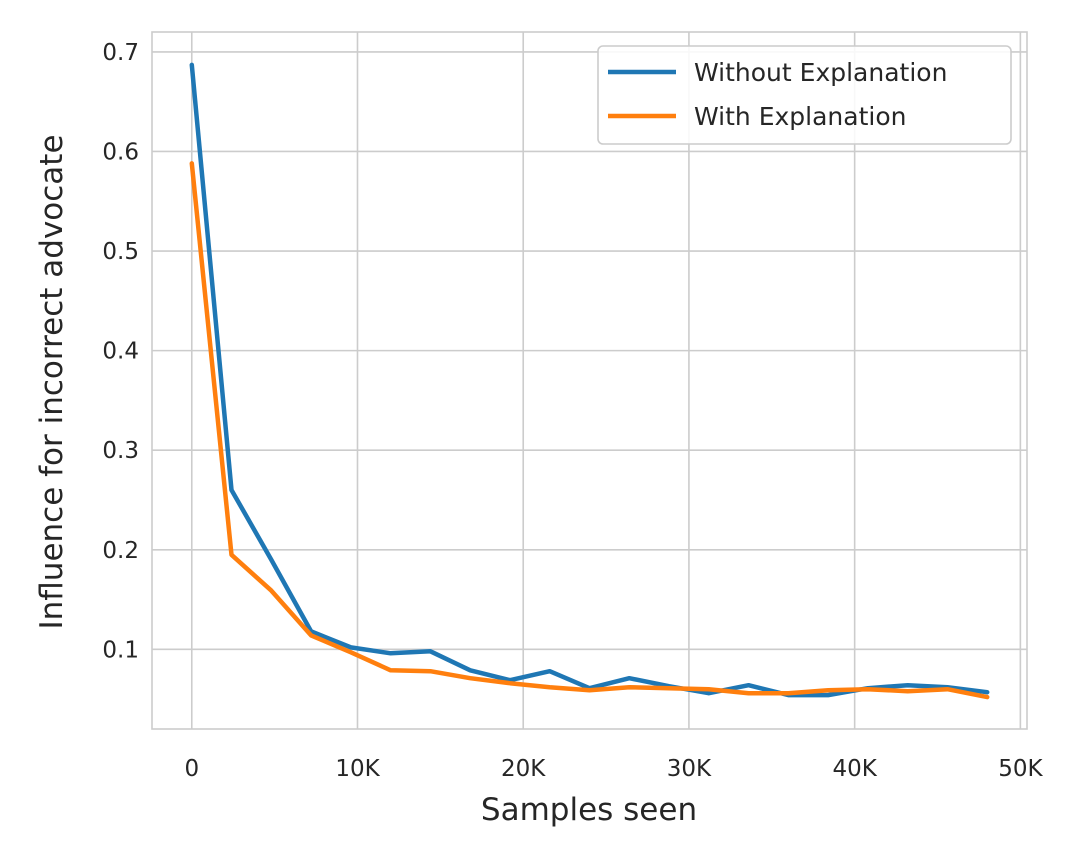 The width and height of the screenshot is (1080, 868). Describe the element at coordinates (854, 769) in the screenshot. I see `x-tick-label: 40K` at that location.